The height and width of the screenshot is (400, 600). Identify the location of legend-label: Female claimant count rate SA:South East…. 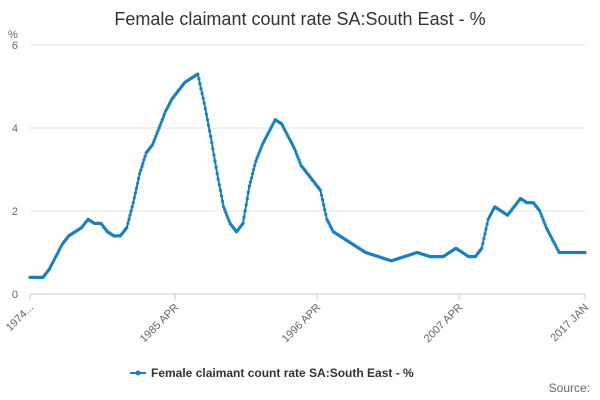
(282, 373).